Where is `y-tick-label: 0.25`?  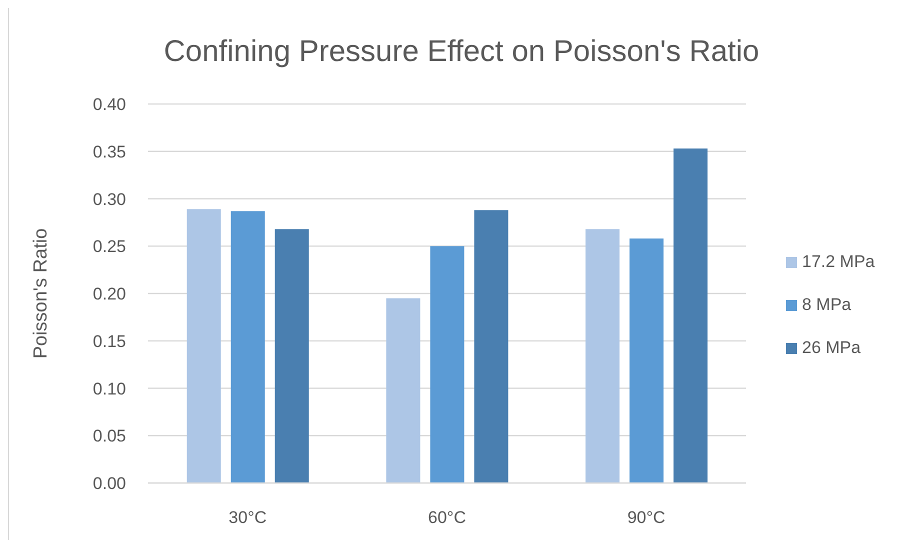
y-tick-label: 0.25 is located at coordinates (109, 246).